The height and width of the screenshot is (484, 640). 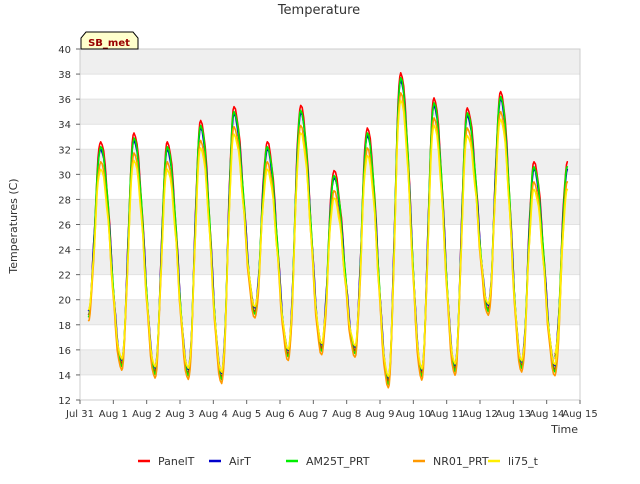 What do you see at coordinates (64, 326) in the screenshot?
I see `y-tick-label: 18` at bounding box center [64, 326].